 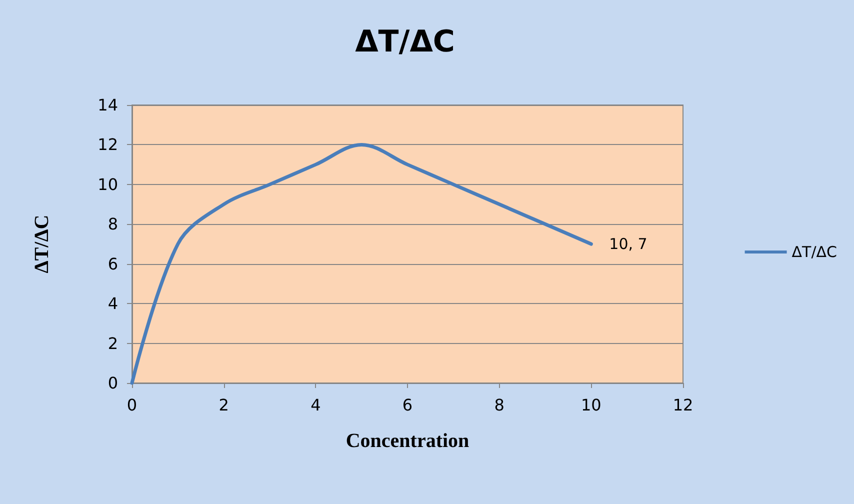 I want to click on y-tick-label: 14, so click(x=108, y=105).